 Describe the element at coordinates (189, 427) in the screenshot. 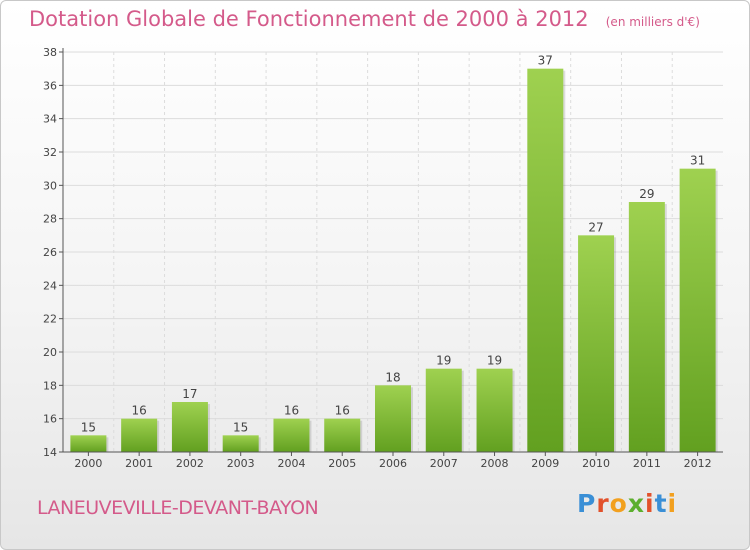

I see `bar-2002` at that location.